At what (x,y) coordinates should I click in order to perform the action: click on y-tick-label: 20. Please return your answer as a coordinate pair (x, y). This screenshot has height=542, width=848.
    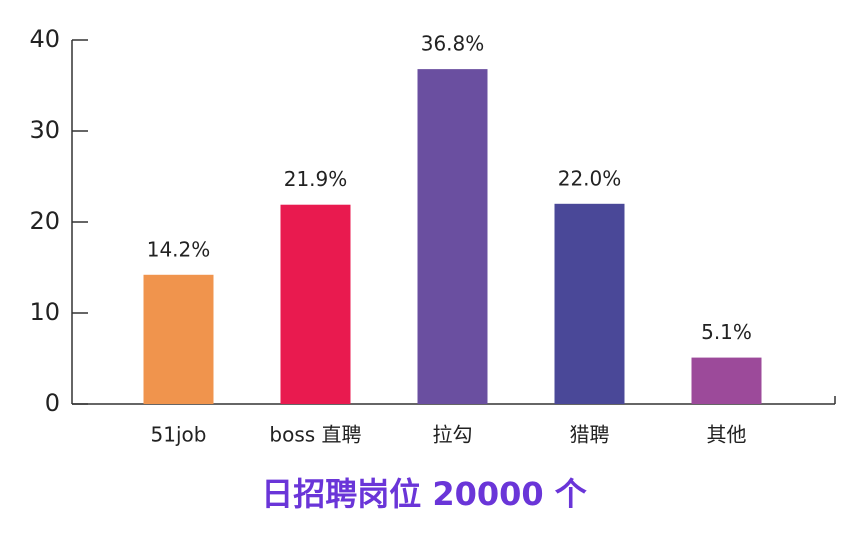
    Looking at the image, I should click on (44, 221).